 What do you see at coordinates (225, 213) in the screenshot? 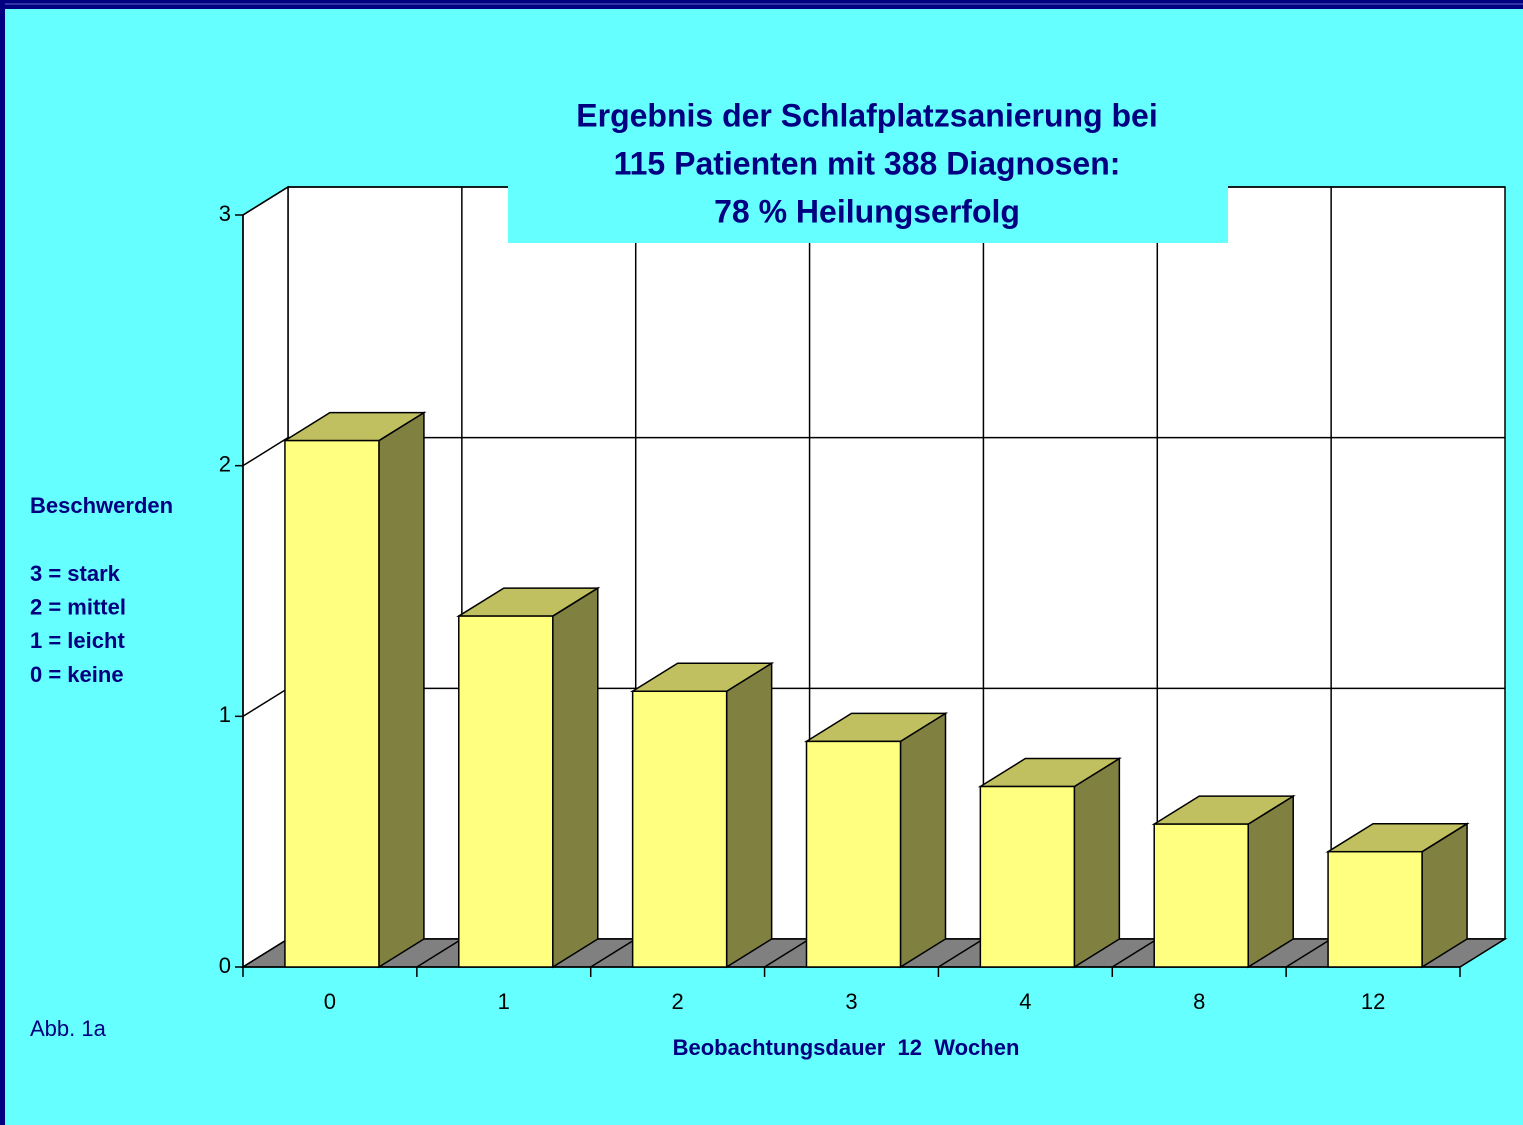
I see `y-tick-label: 3` at bounding box center [225, 213].